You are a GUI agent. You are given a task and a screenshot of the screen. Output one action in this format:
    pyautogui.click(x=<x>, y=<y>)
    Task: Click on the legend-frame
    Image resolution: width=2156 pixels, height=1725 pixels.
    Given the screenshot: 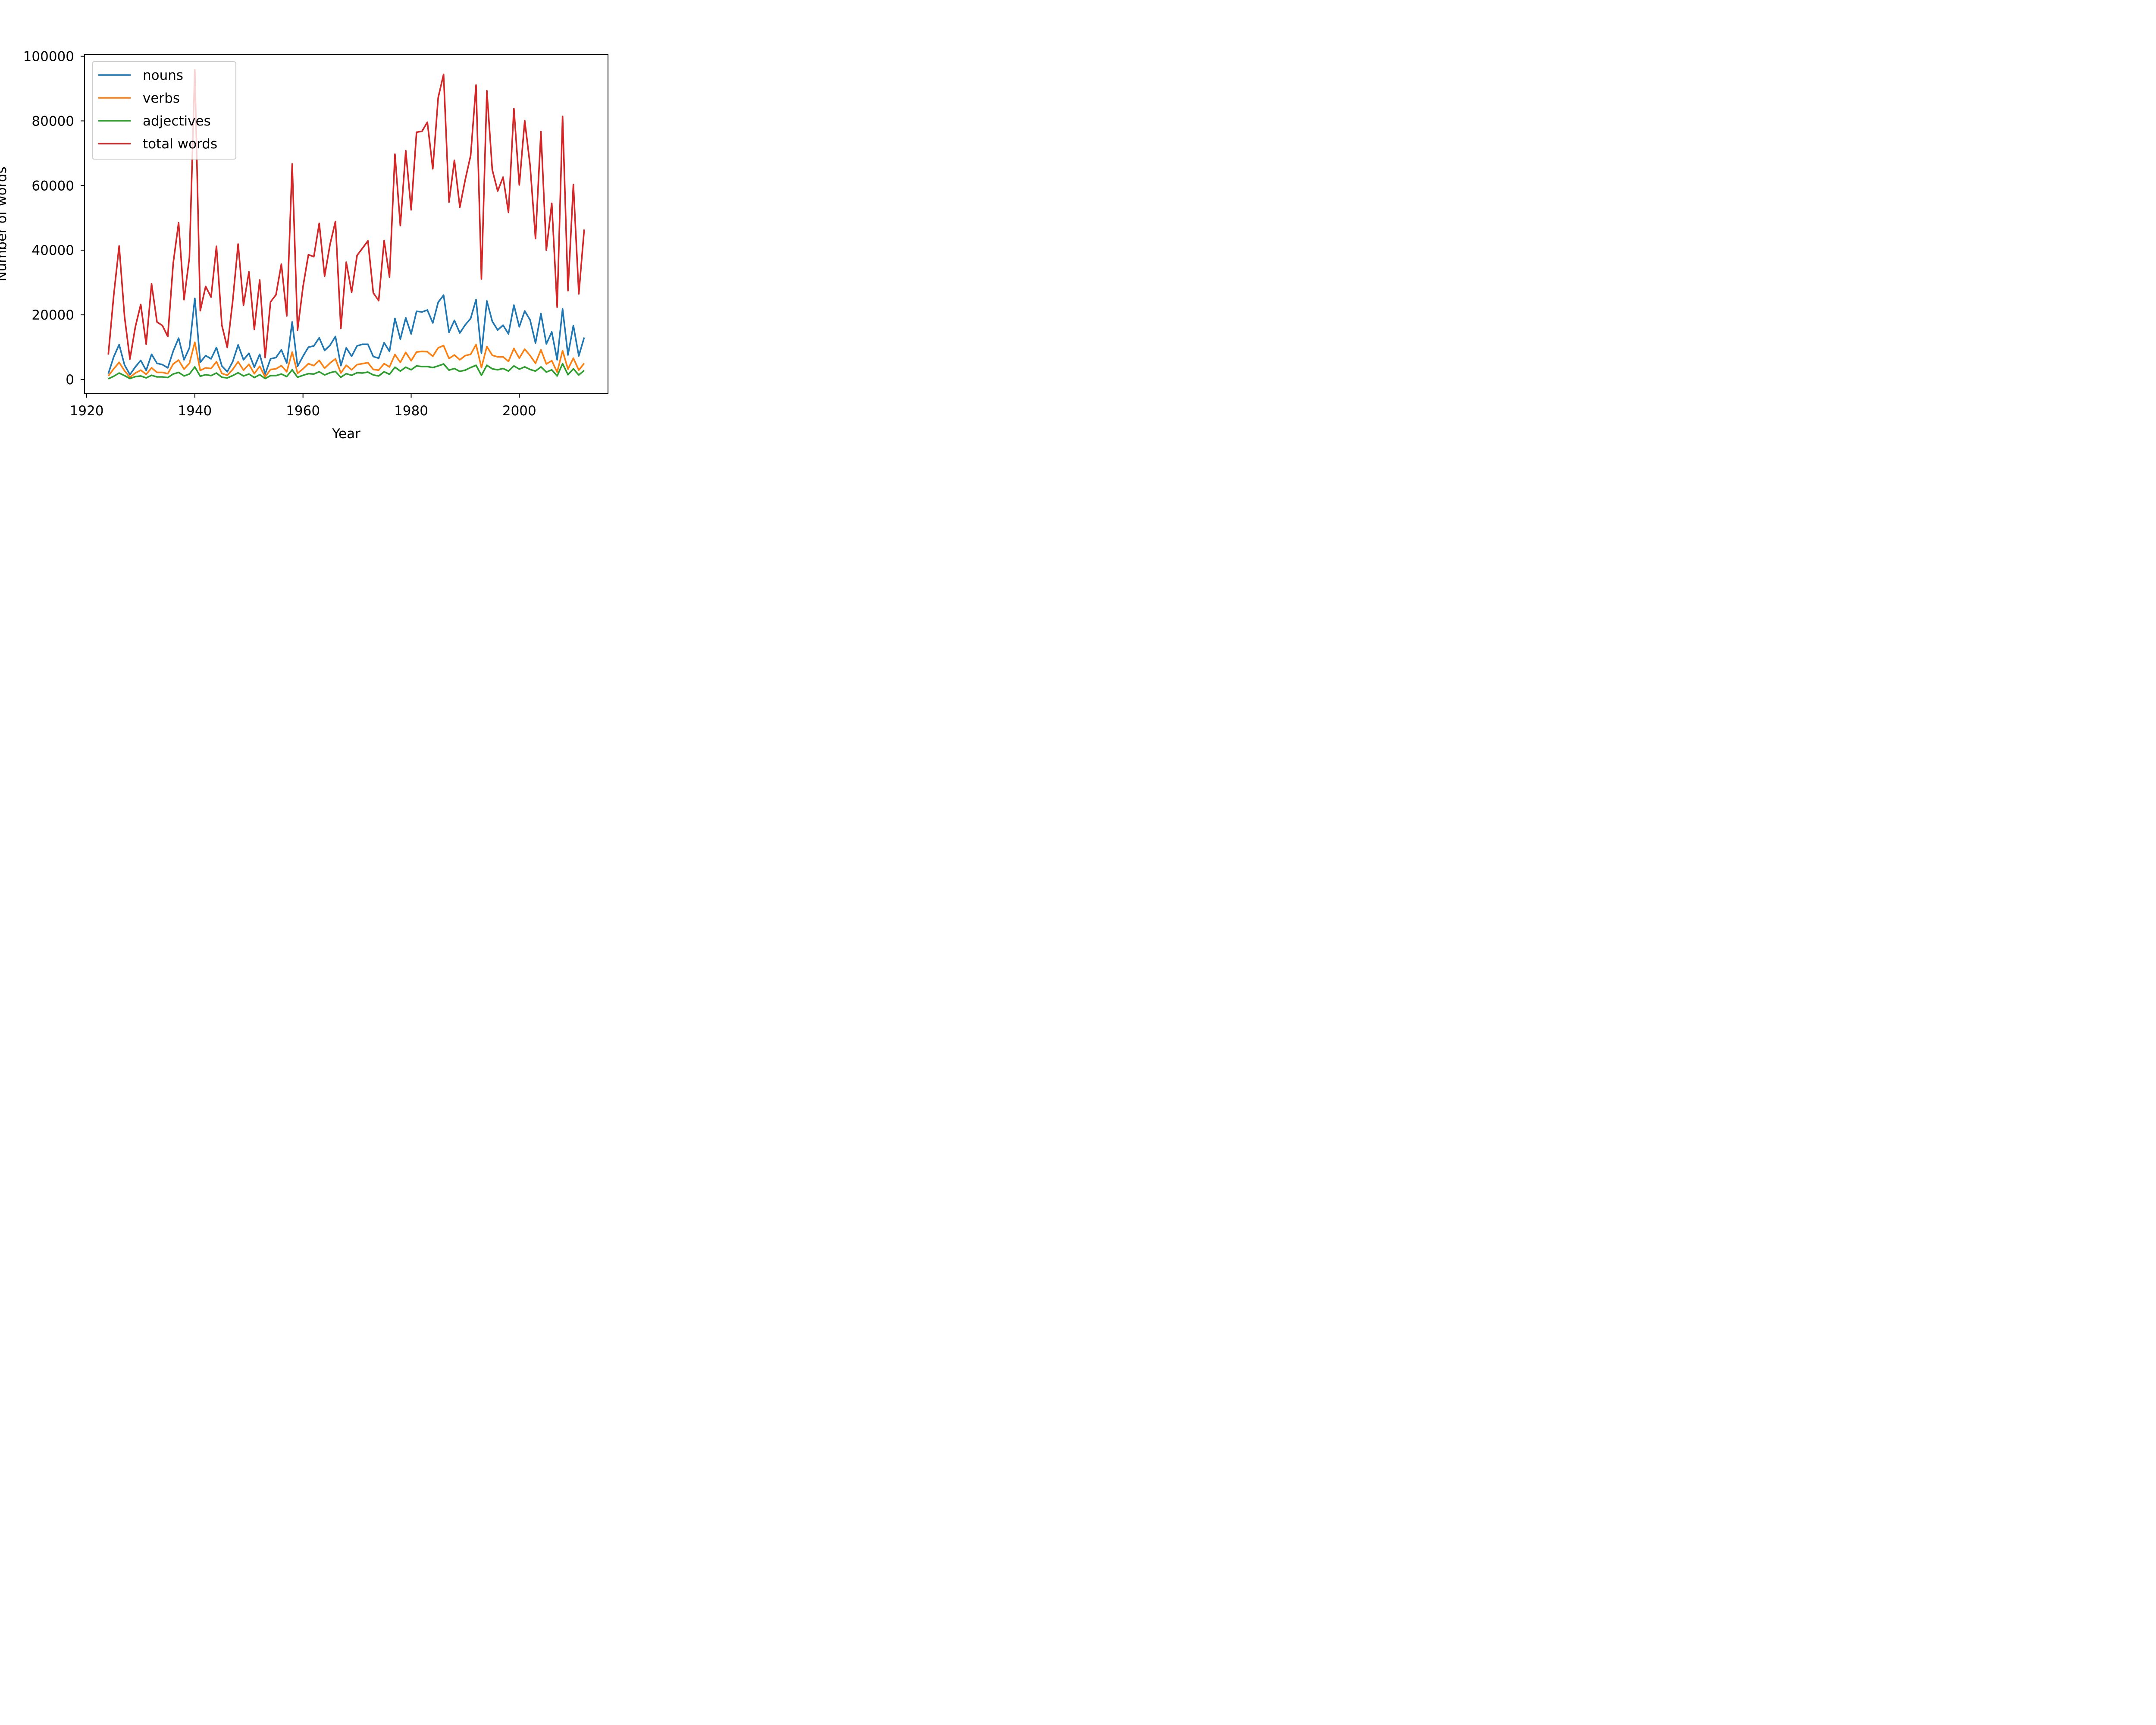 What is the action you would take?
    pyautogui.click(x=164, y=110)
    